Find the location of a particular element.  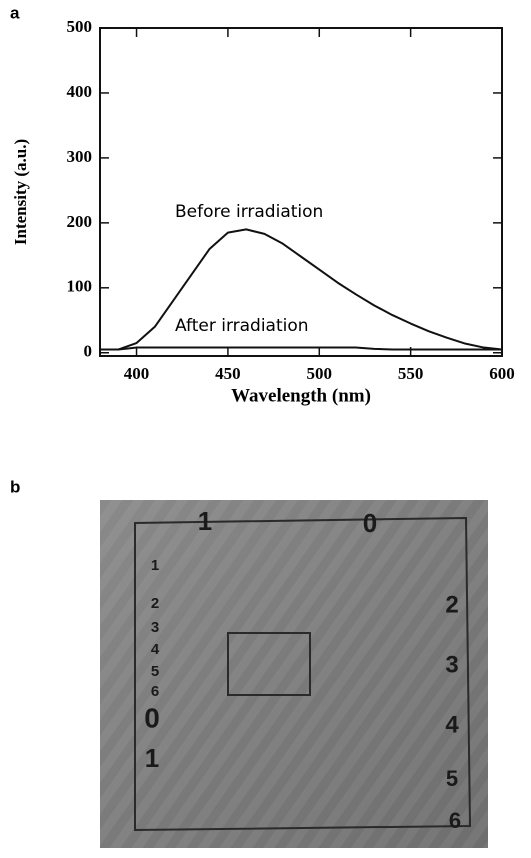

y-tick-label: 400 is located at coordinates (80, 91).